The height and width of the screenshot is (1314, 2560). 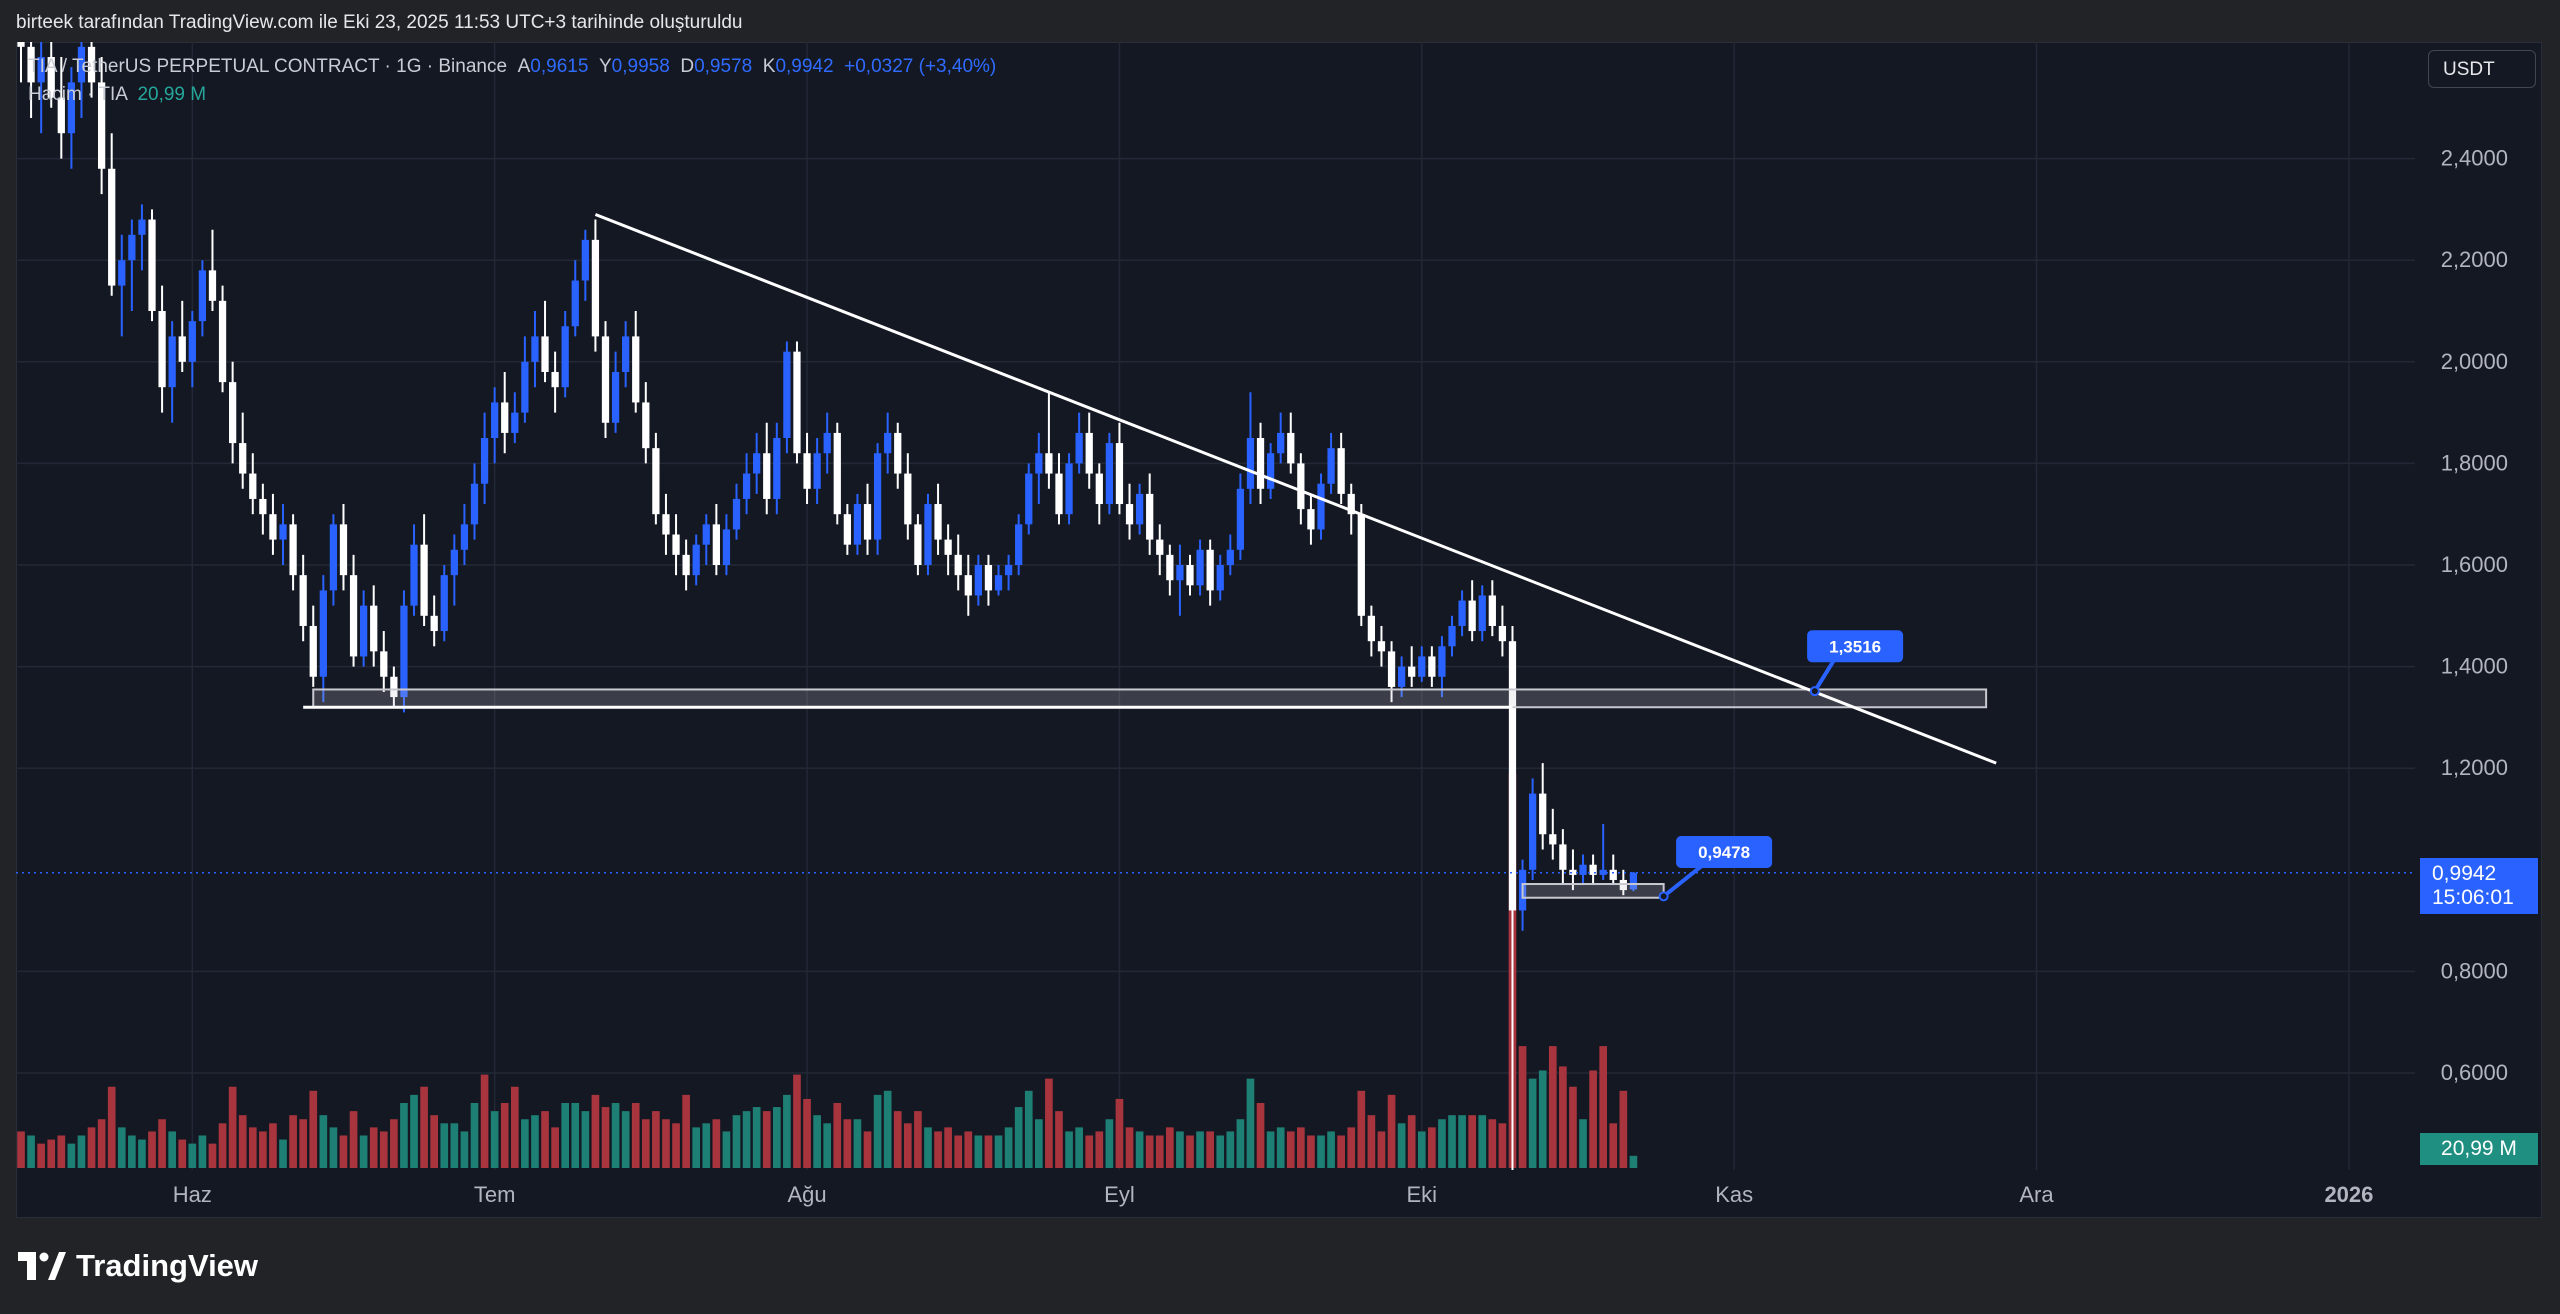 What do you see at coordinates (2482, 69) in the screenshot?
I see `currency-button: USDT` at bounding box center [2482, 69].